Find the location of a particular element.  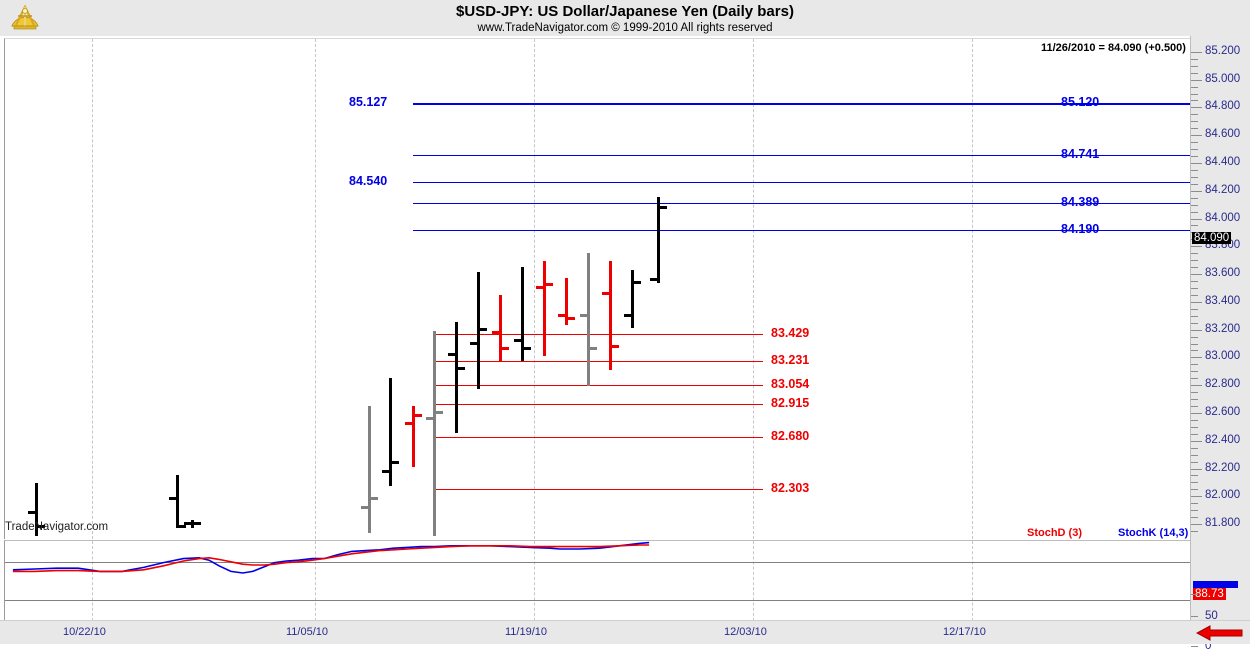

stoch-axis-label: 50 is located at coordinates (1211, 616).